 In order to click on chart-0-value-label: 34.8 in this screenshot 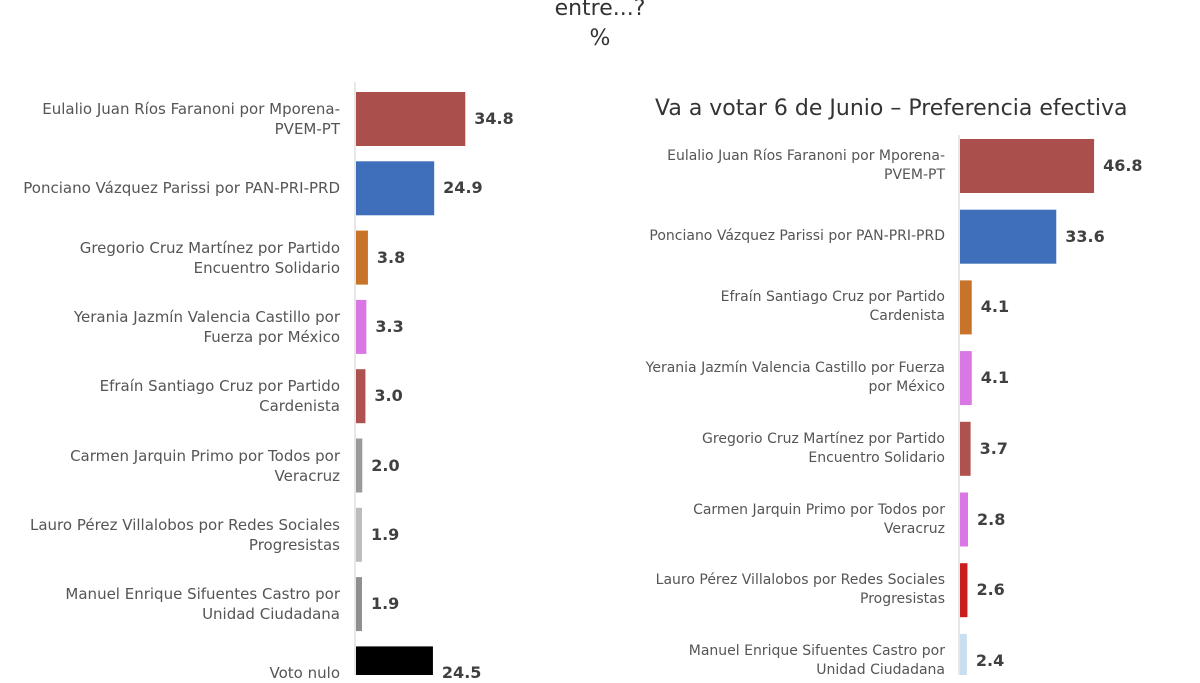, I will do `click(494, 118)`.